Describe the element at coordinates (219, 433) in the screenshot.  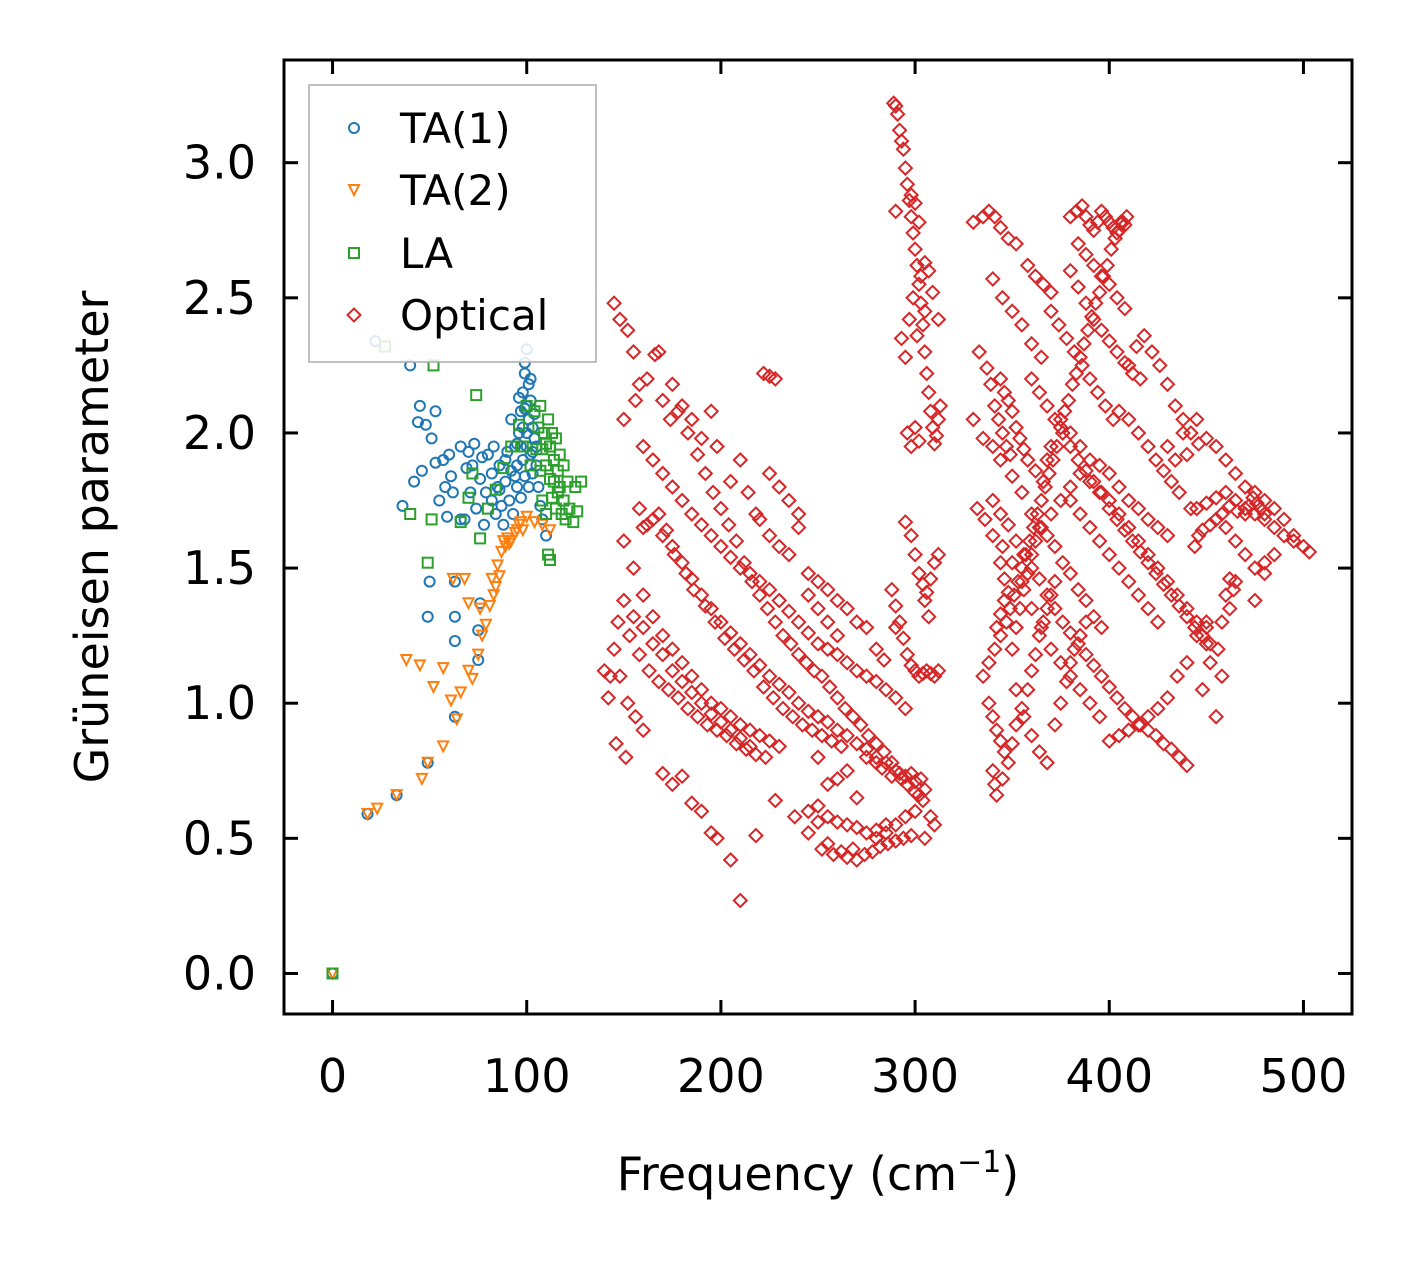
I see `y-tick-label: 2.0` at that location.